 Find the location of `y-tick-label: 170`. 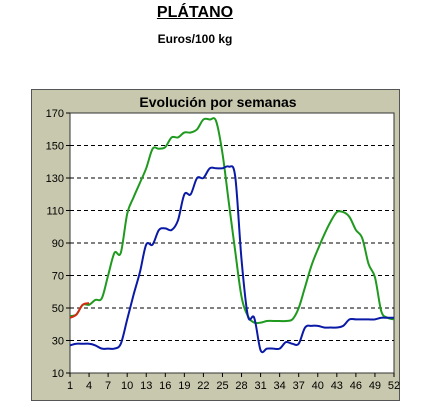

y-tick-label: 170 is located at coordinates (55, 114).